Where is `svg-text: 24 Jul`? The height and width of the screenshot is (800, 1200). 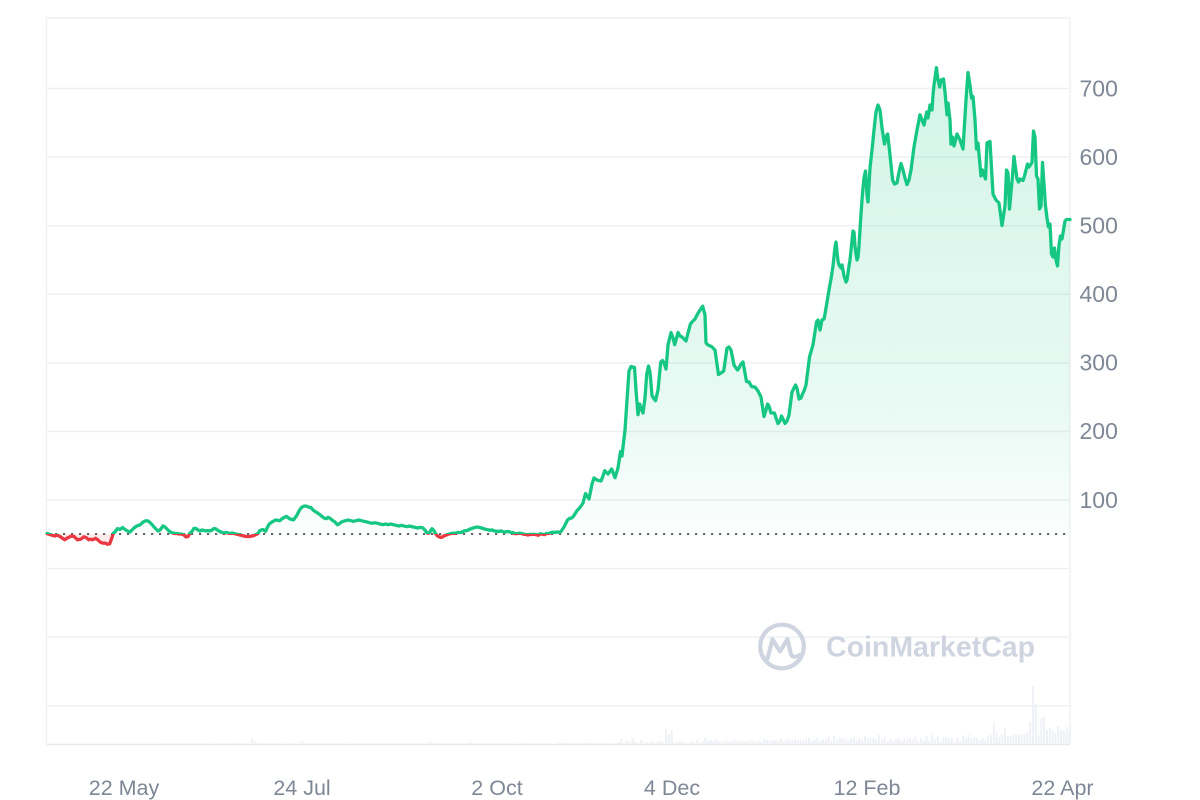 svg-text: 24 Jul is located at coordinates (301, 788).